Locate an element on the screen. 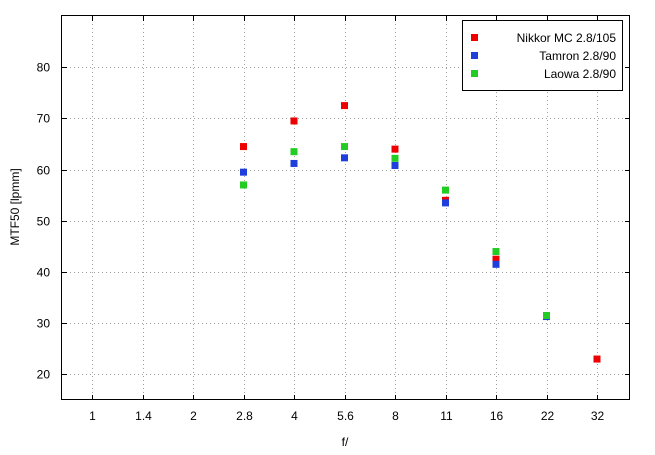  x-tick-label: 32 is located at coordinates (598, 416).